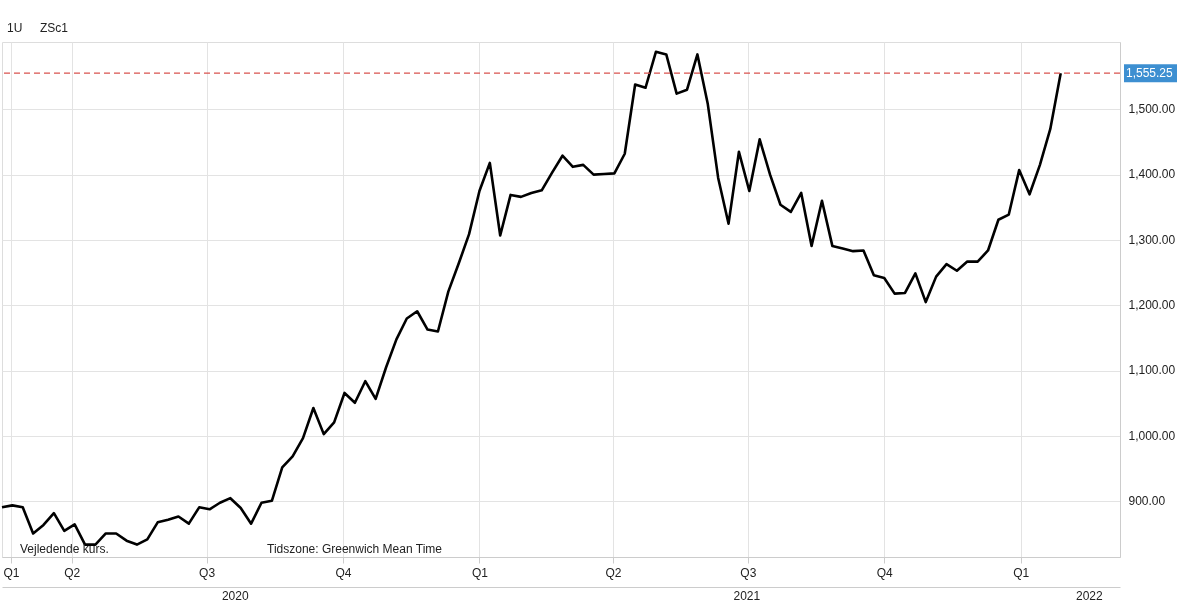  I want to click on y-tick-label: 1,300.00, so click(1152, 239).